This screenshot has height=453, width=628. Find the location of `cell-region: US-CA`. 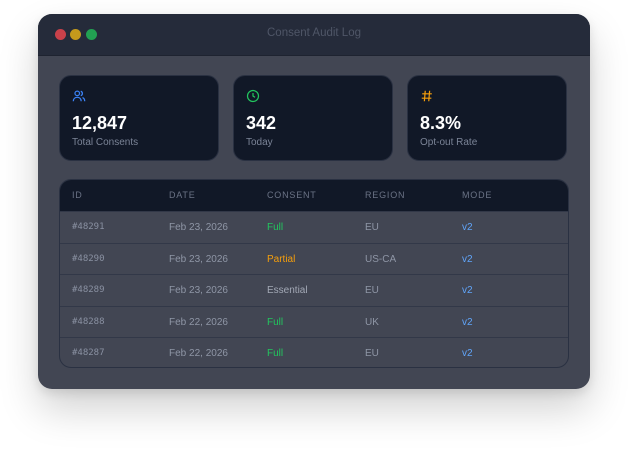

cell-region: US-CA is located at coordinates (381, 259).